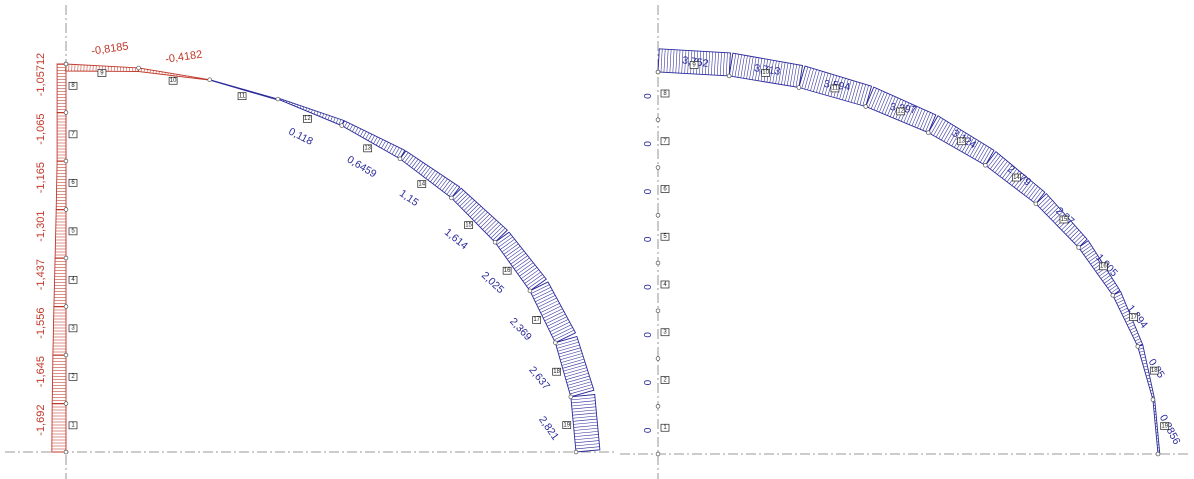 The width and height of the screenshot is (1194, 479). What do you see at coordinates (665, 333) in the screenshot?
I see `element-number-label: 3` at bounding box center [665, 333].